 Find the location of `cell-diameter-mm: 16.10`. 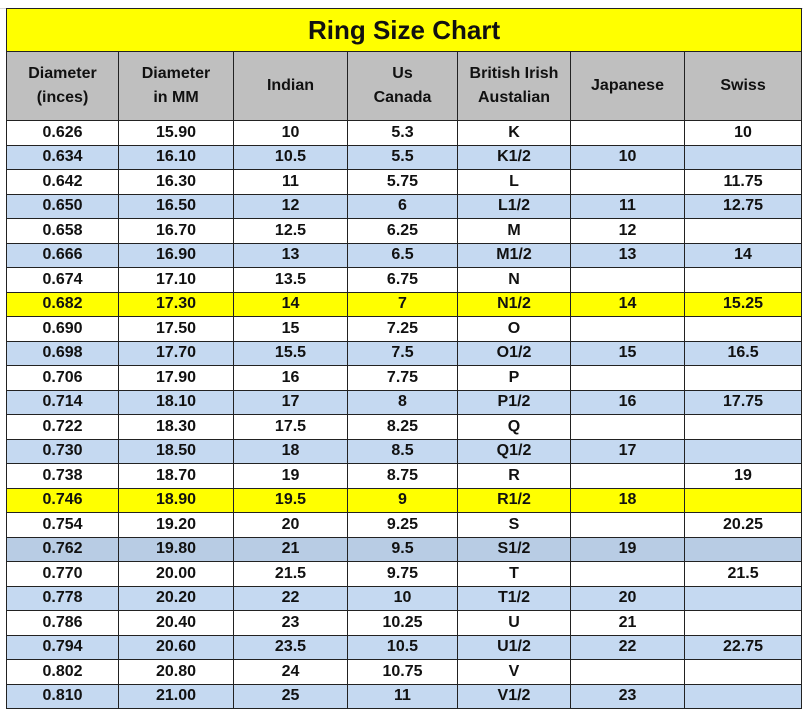

cell-diameter-mm: 16.10 is located at coordinates (176, 157).